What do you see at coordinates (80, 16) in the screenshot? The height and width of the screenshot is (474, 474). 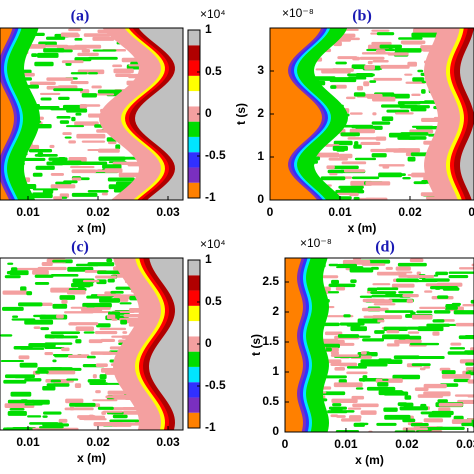 I see `panel-title ttl: (a)` at bounding box center [80, 16].